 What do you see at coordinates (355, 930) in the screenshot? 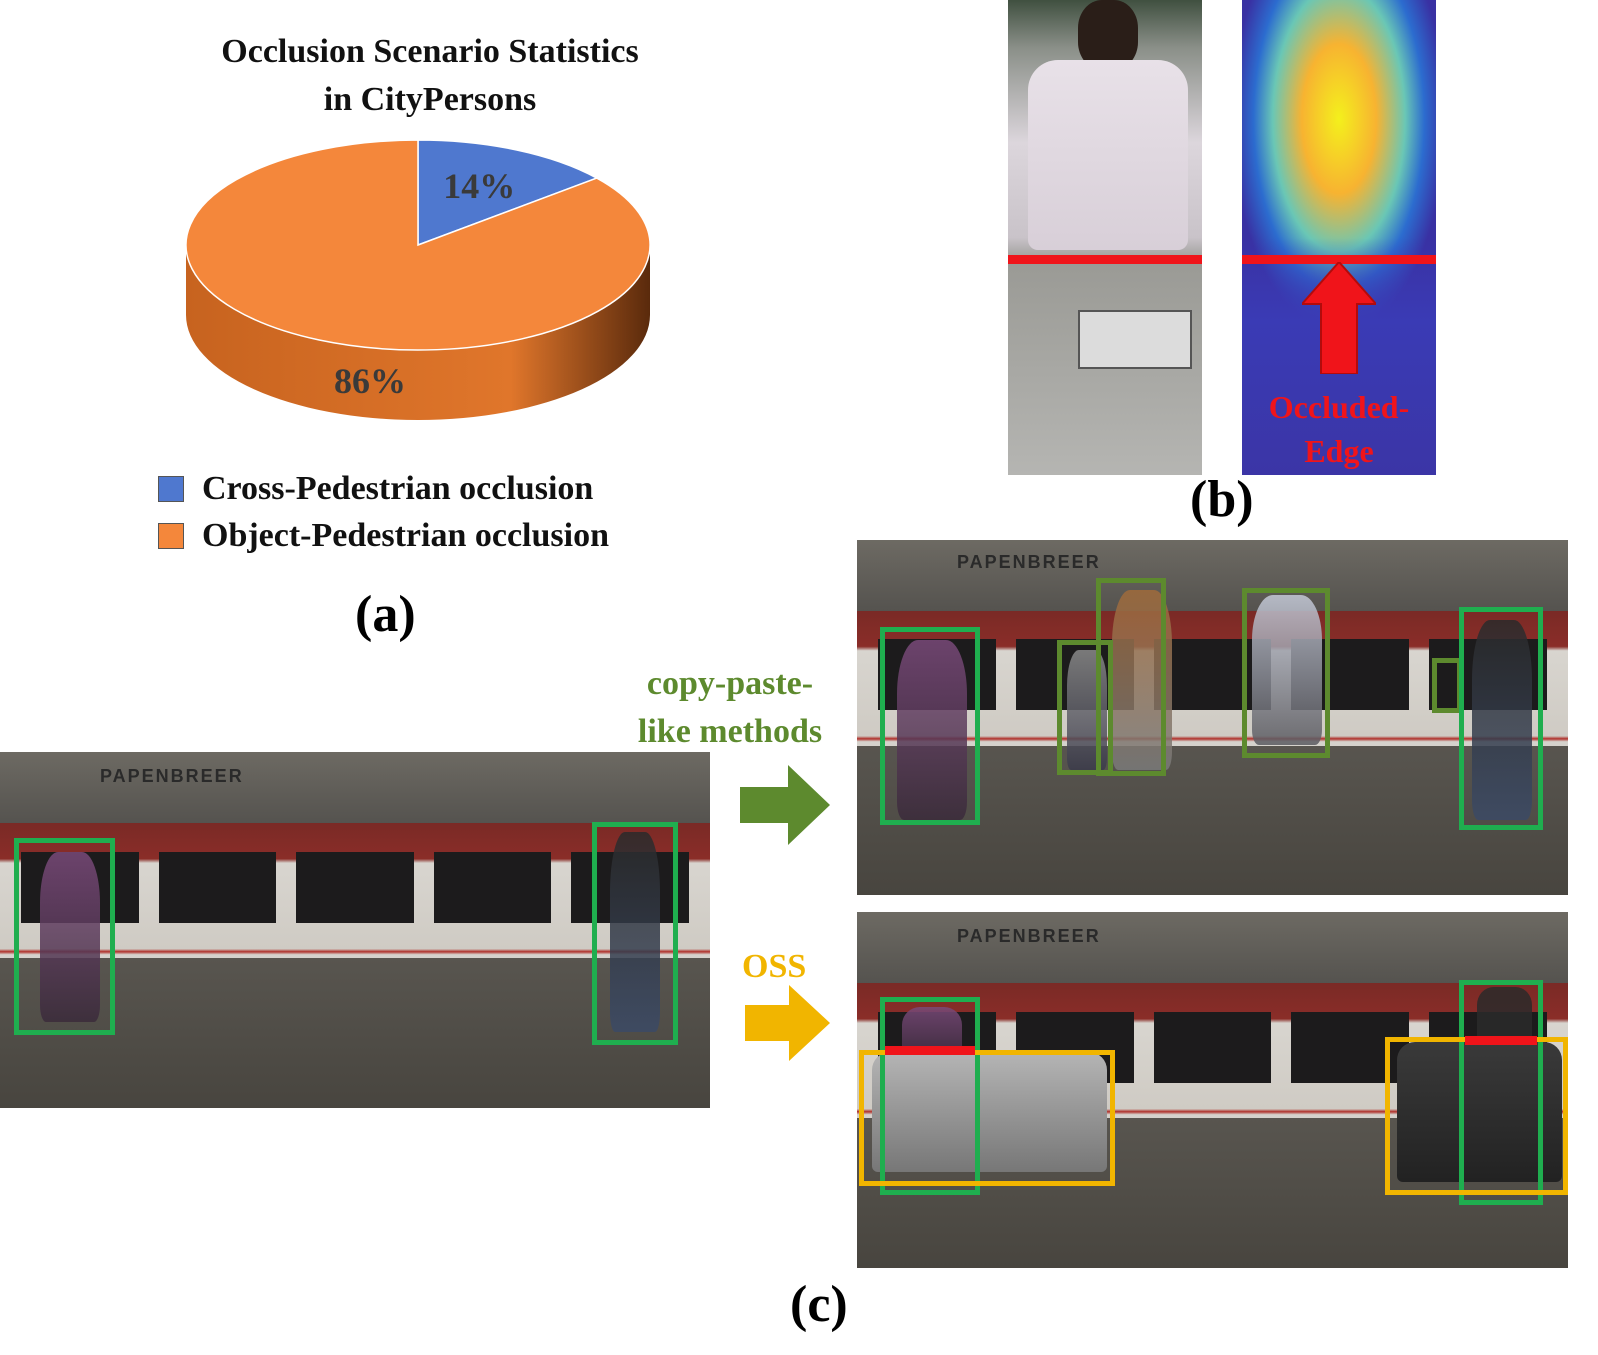
I see `original-scene: PAPENBREER` at bounding box center [355, 930].